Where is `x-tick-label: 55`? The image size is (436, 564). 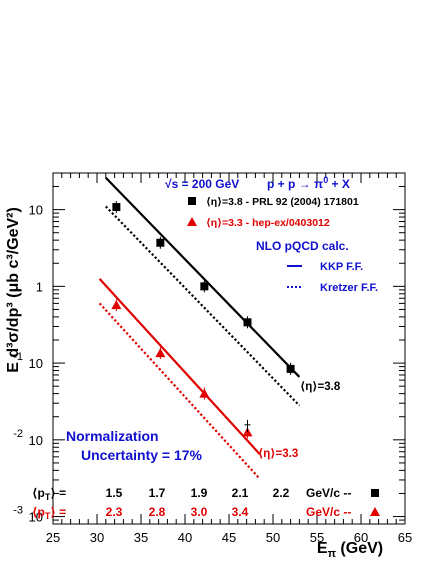
x-tick-label: 55 is located at coordinates (317, 537).